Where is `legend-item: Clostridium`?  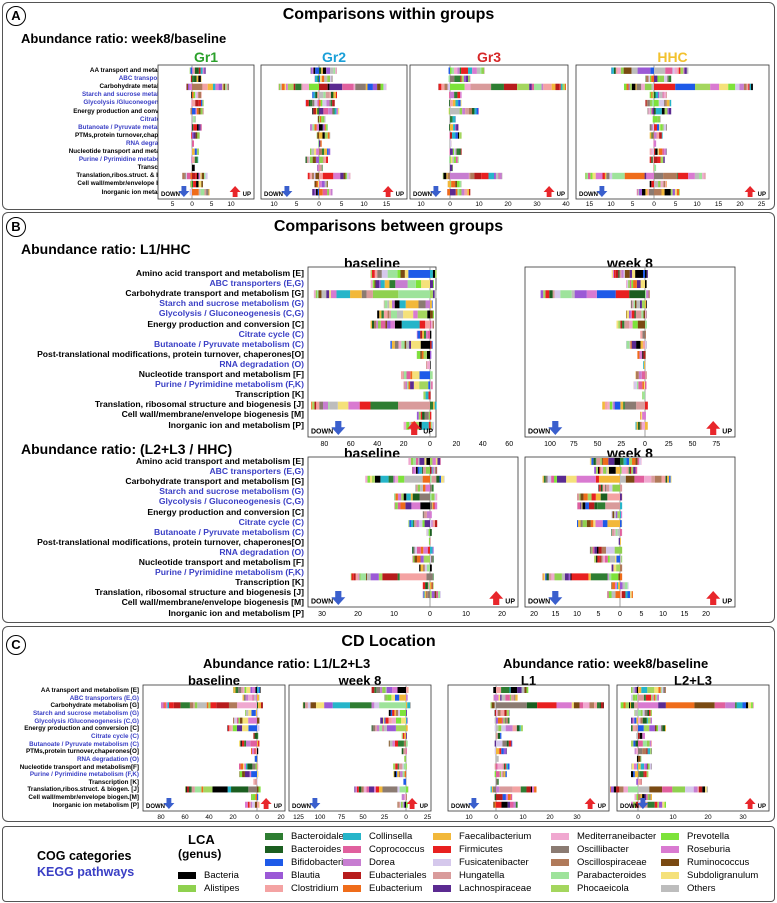
legend-item: Clostridium is located at coordinates (302, 888).